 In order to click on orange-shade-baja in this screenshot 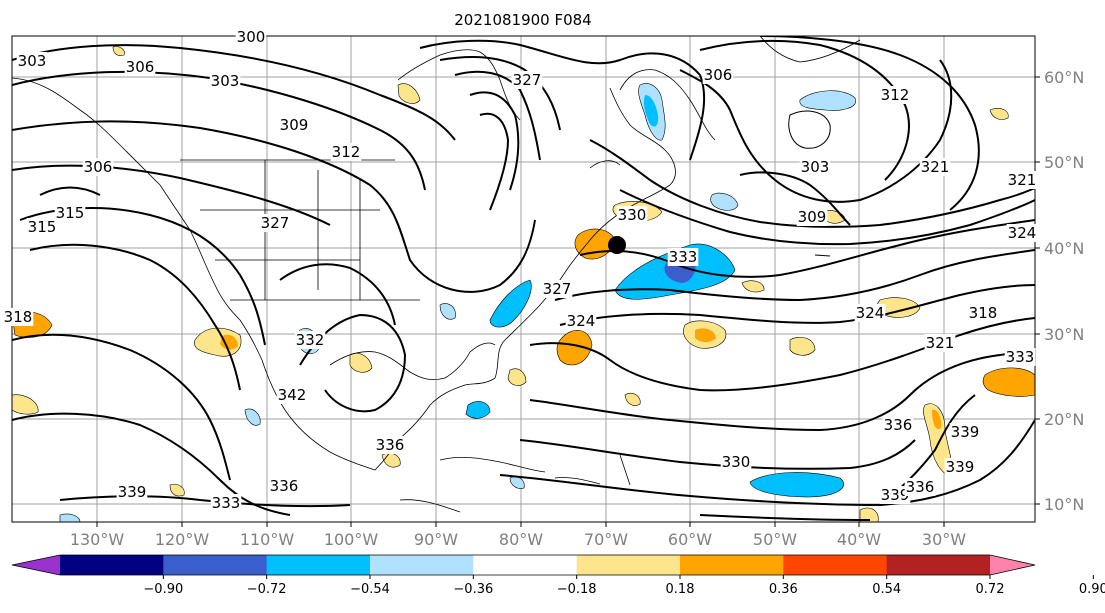, I will do `click(229, 342)`.